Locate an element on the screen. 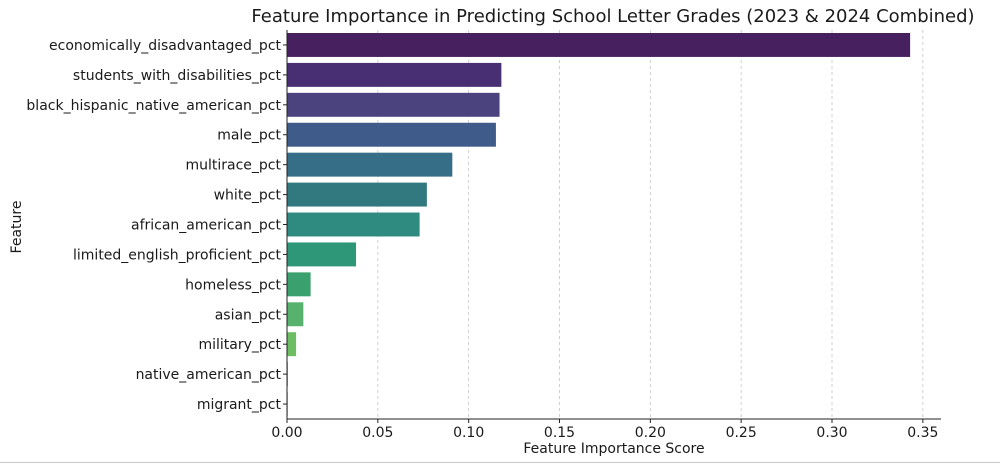 The width and height of the screenshot is (1000, 472). y-tick-label: asian_pct is located at coordinates (248, 315).